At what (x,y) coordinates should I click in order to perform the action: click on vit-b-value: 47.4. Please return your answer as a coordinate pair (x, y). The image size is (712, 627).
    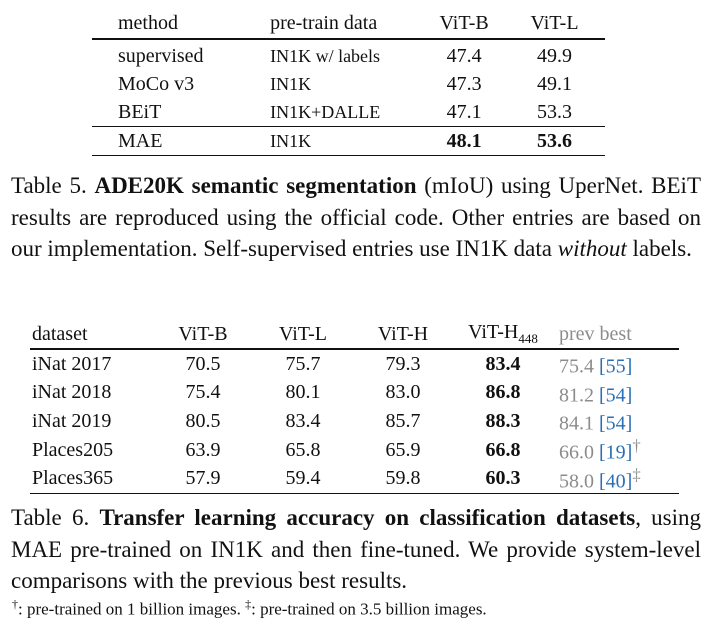
    Looking at the image, I should click on (464, 55).